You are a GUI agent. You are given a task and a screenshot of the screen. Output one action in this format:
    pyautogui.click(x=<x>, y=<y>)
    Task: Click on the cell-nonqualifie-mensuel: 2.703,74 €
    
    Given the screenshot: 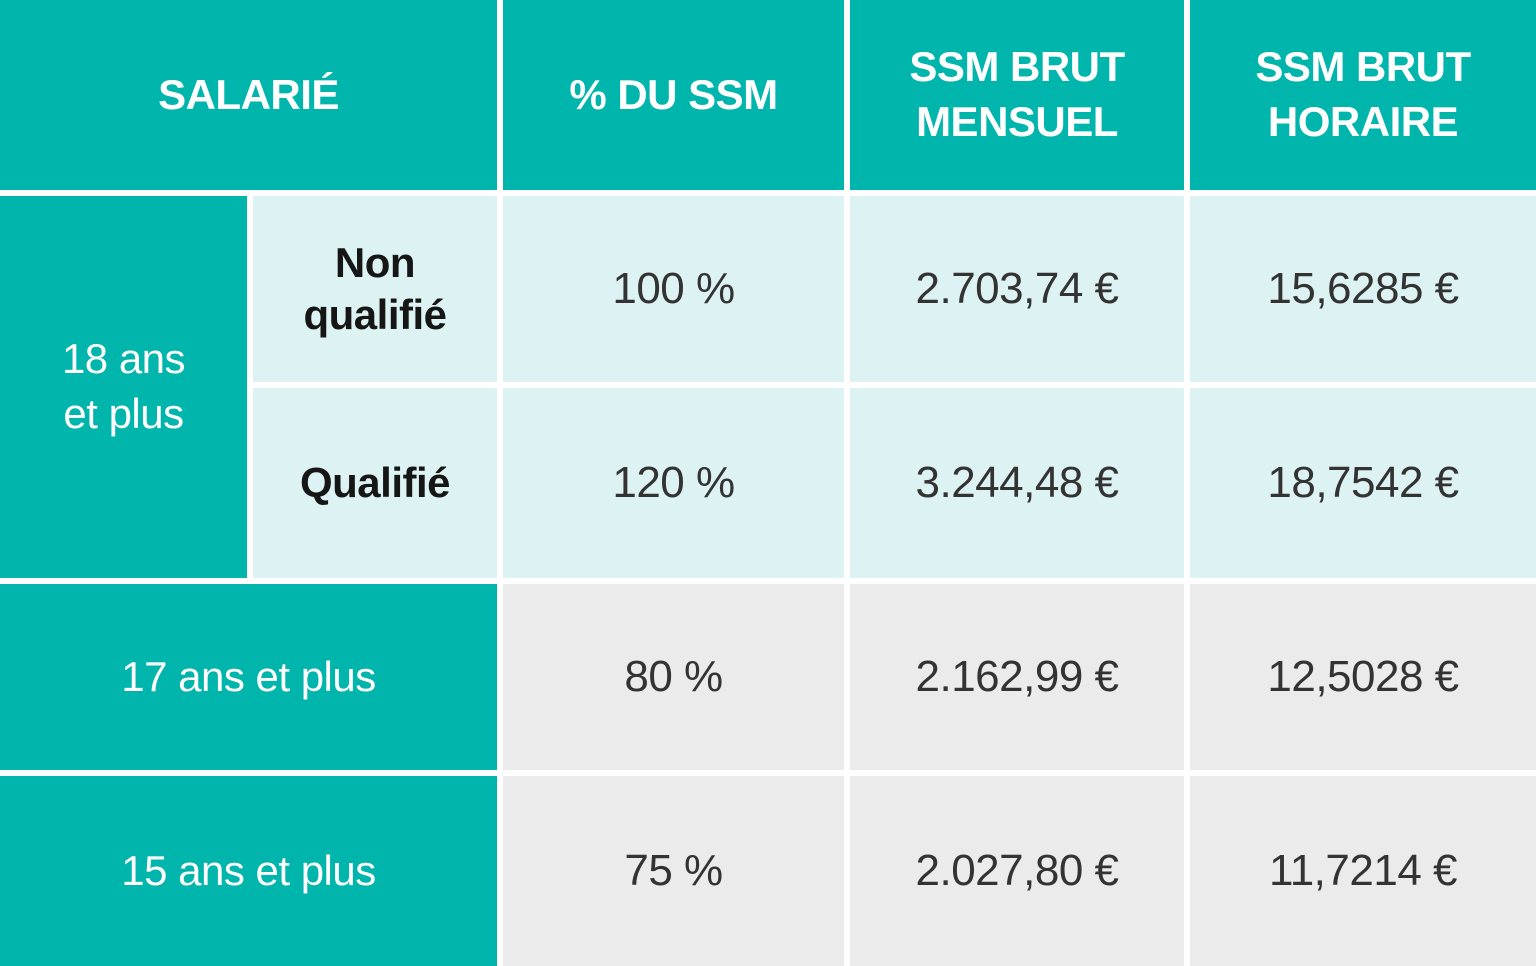 What is the action you would take?
    pyautogui.click(x=1017, y=289)
    